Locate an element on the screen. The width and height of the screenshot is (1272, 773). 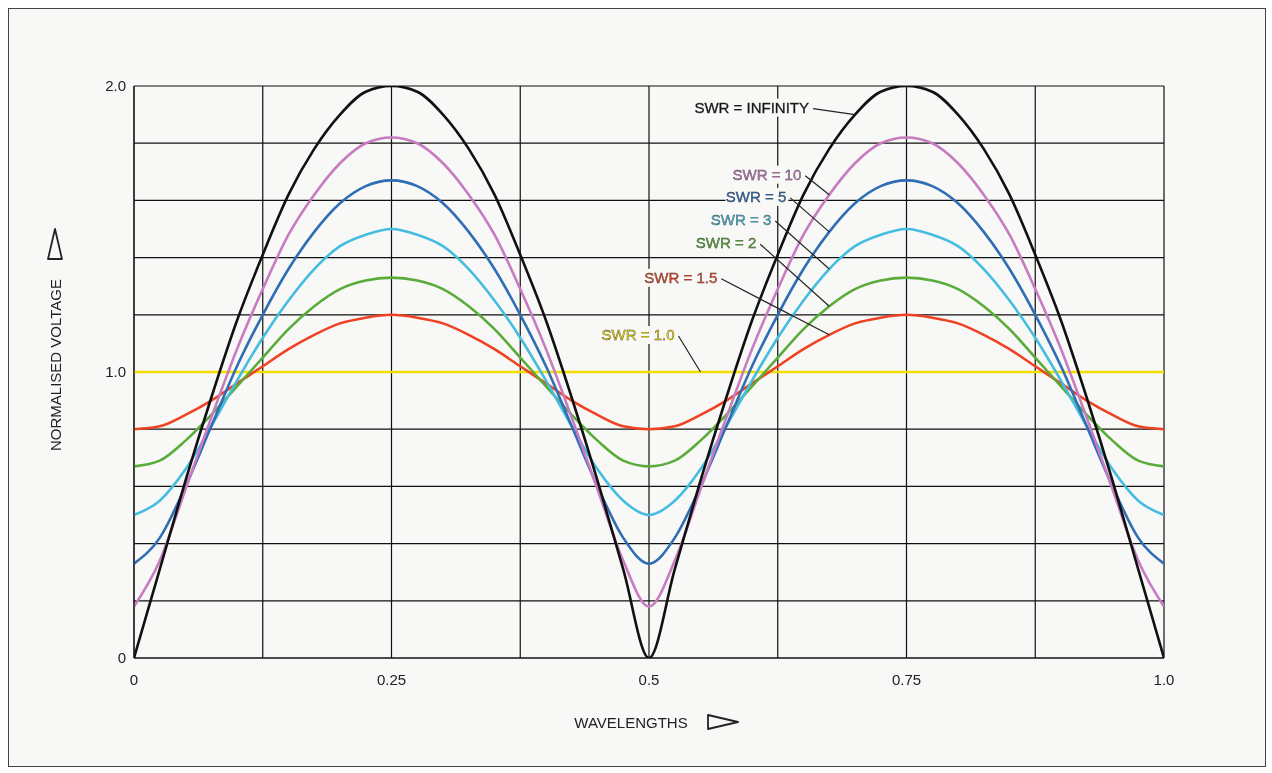
text: SWR = 3 is located at coordinates (741, 220).